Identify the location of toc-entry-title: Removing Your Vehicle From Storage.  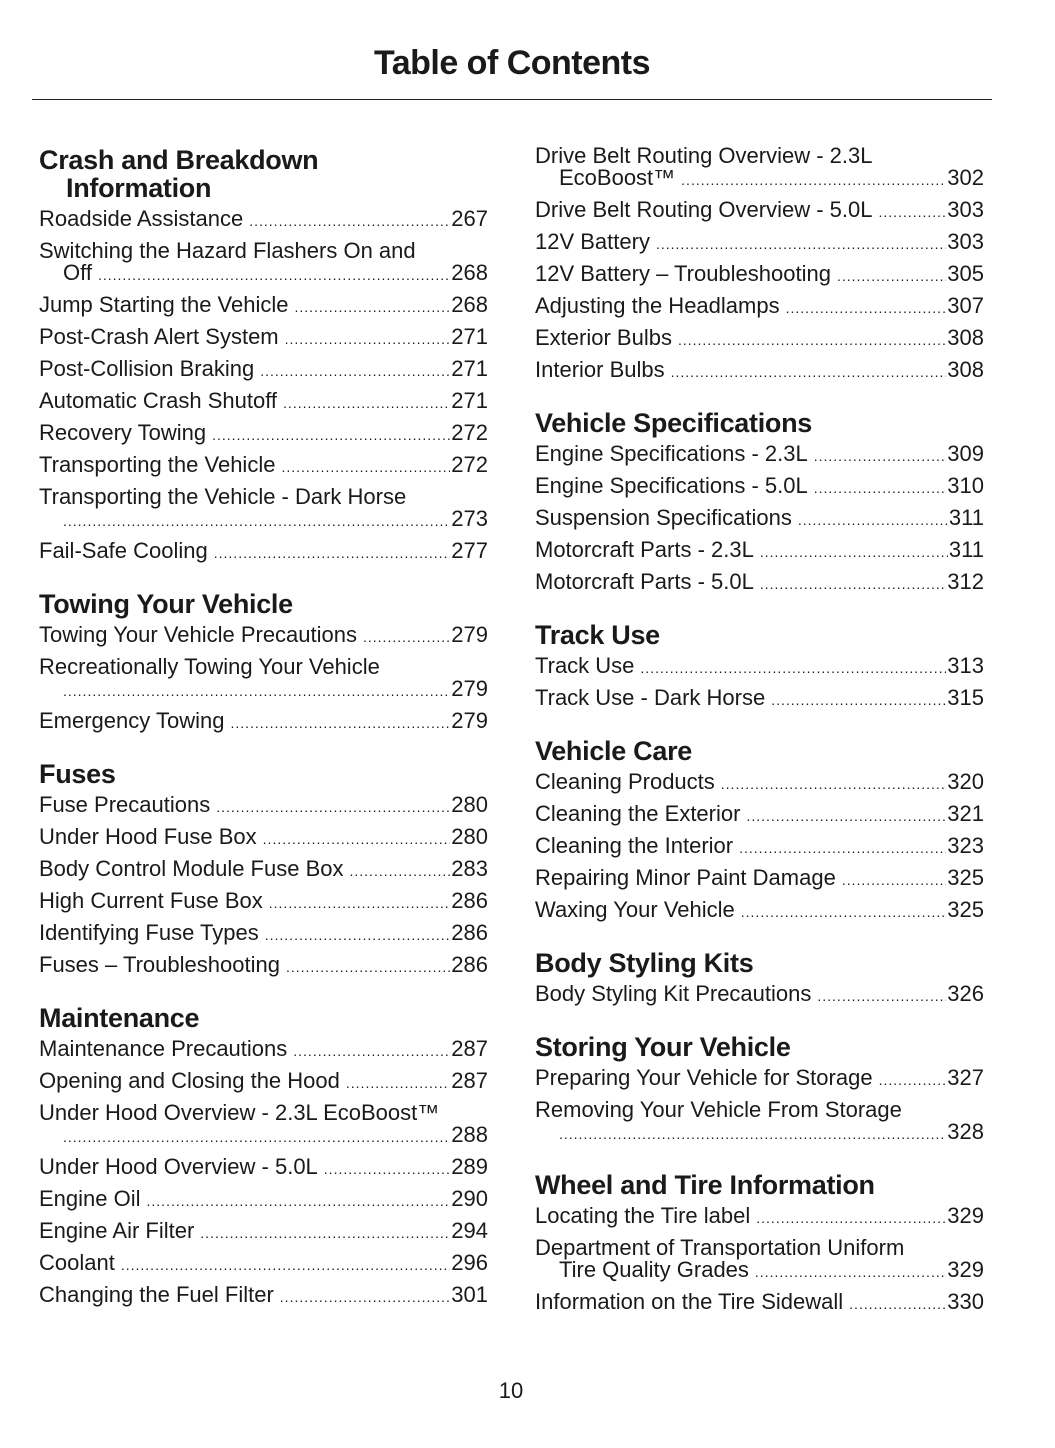
(718, 1109).